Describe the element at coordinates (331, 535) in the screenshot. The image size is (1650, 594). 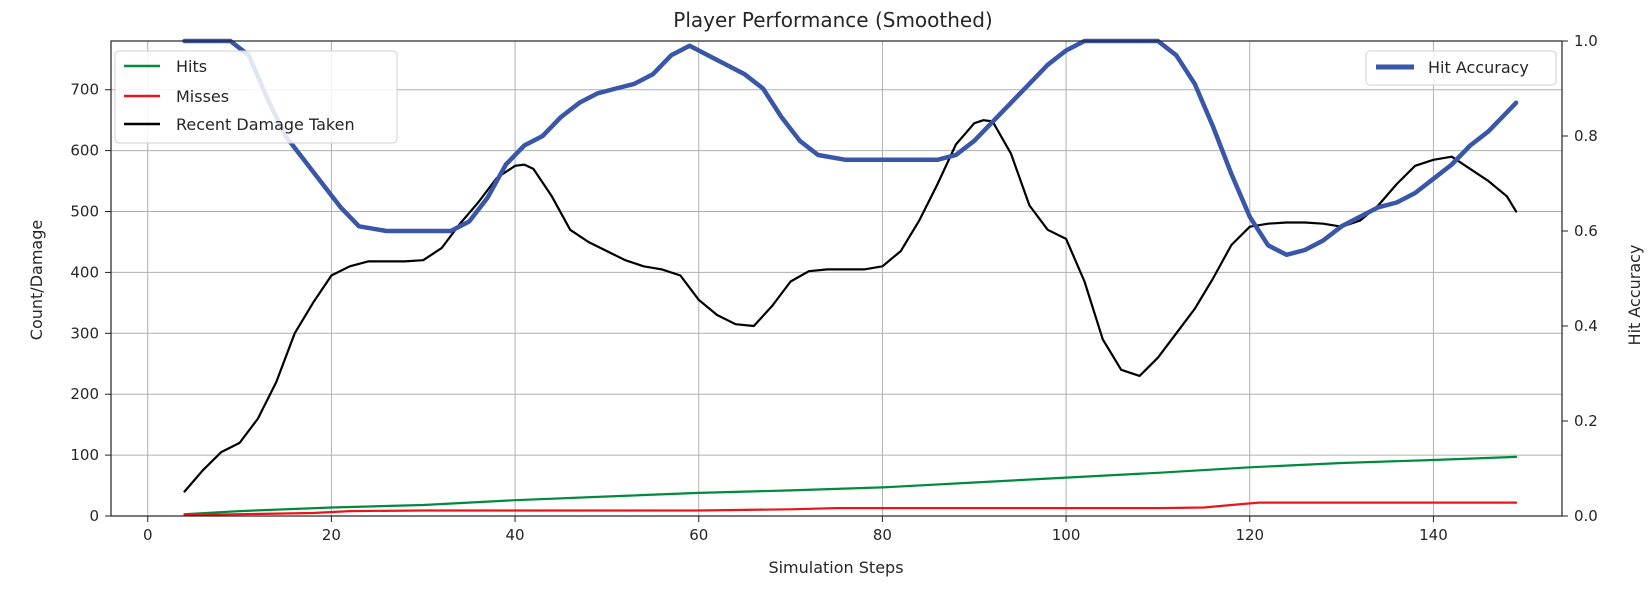
I see `x-tick-label: 20` at that location.